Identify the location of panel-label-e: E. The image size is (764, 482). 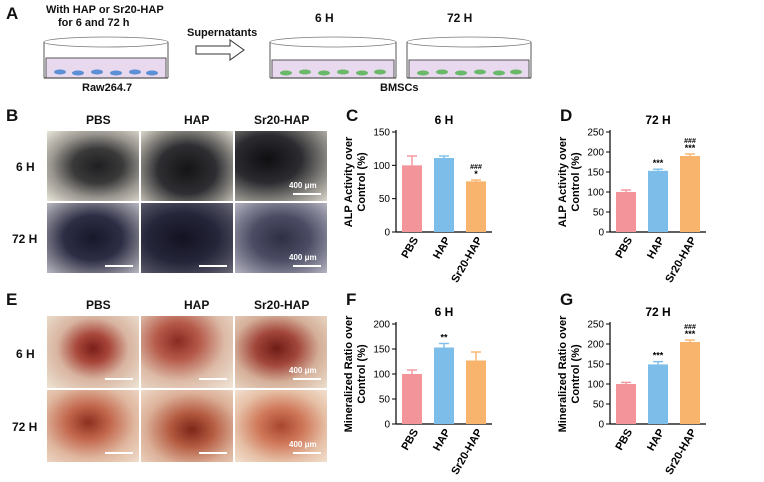
(12, 299).